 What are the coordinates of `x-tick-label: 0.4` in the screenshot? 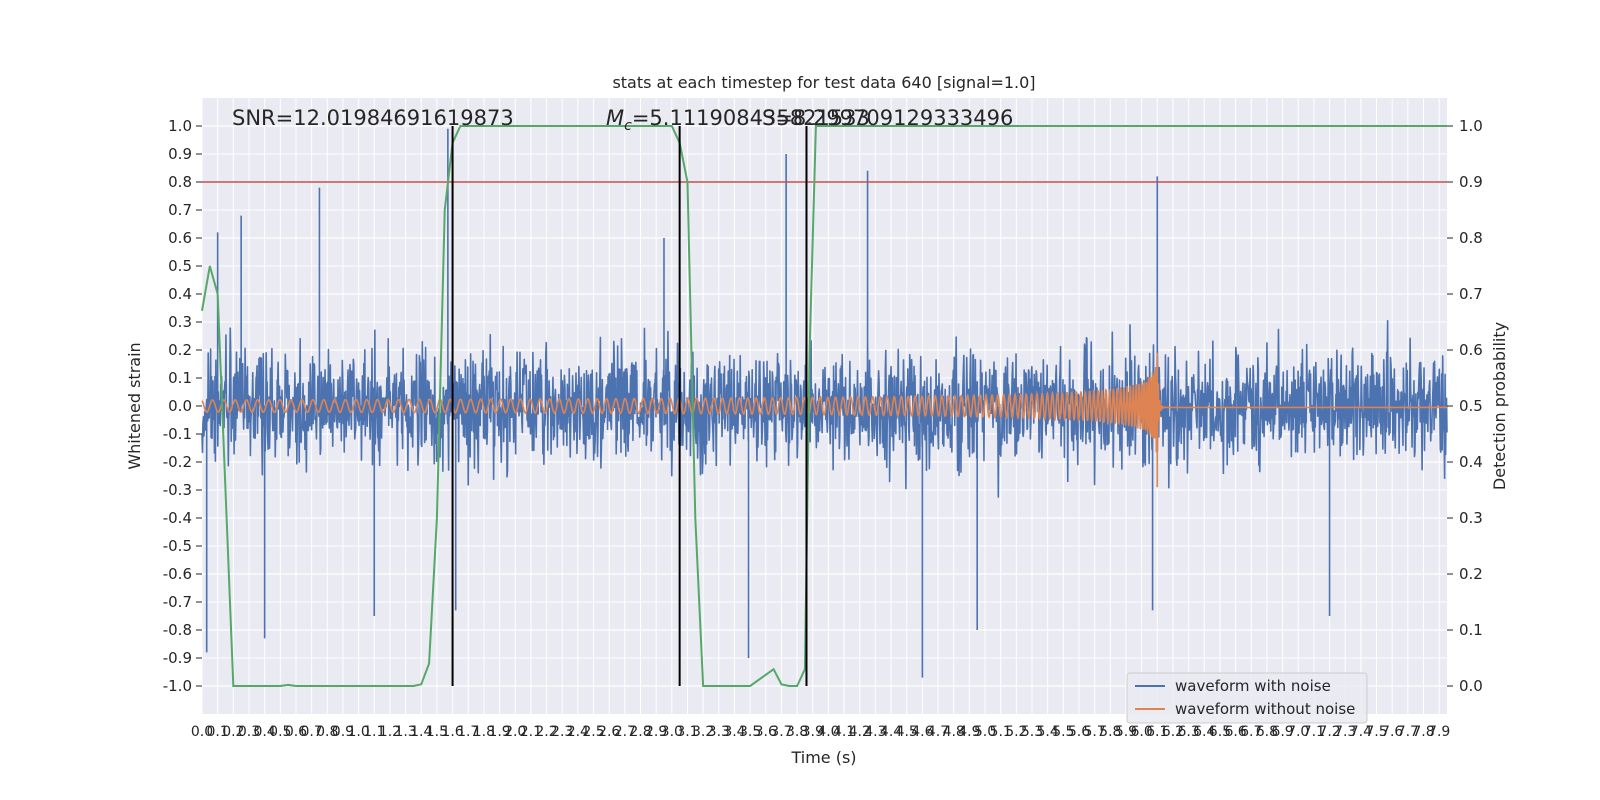 It's located at (265, 732).